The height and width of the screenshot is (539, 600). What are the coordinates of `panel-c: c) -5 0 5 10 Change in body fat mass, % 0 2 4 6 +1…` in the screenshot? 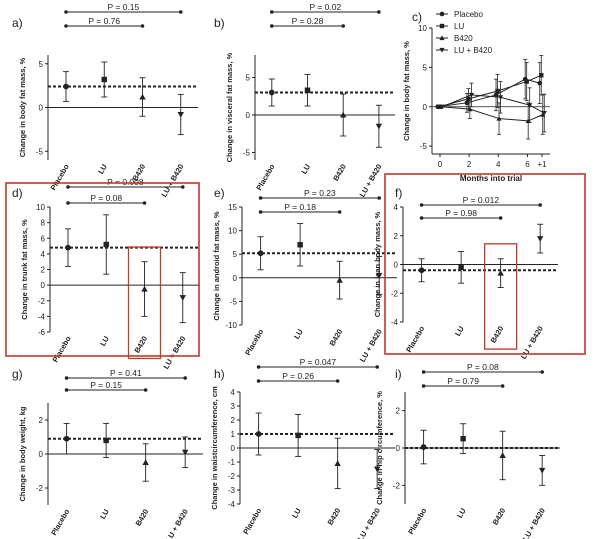 It's located at (476, 96).